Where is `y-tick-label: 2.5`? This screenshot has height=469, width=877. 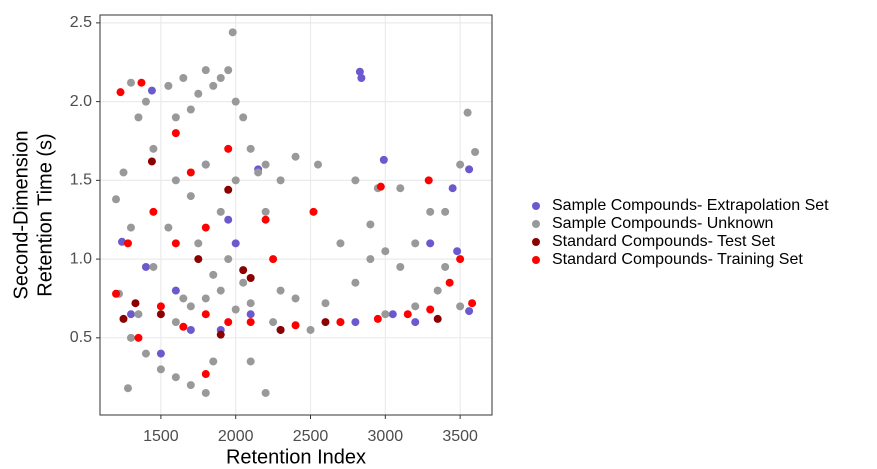 y-tick-label: 2.5 is located at coordinates (81, 22).